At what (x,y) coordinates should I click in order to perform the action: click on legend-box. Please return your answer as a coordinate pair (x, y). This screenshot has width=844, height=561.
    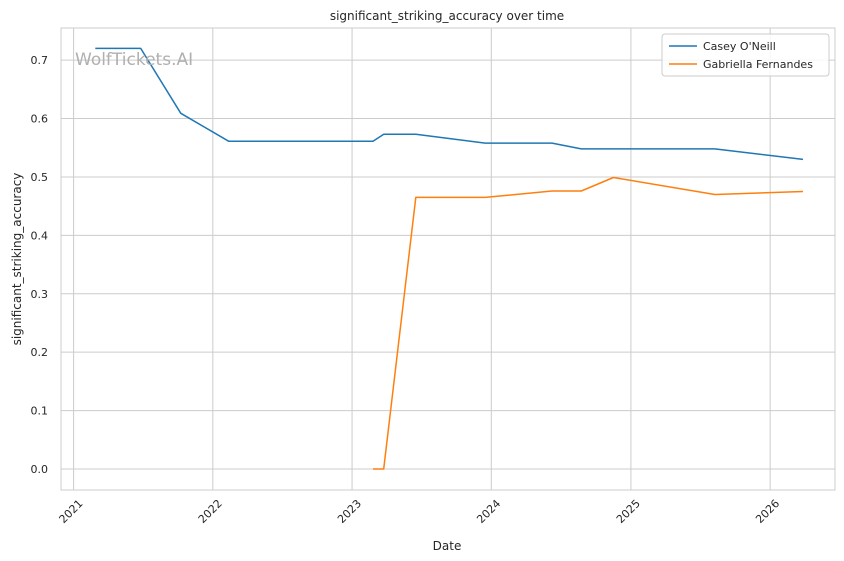
    Looking at the image, I should click on (745, 55).